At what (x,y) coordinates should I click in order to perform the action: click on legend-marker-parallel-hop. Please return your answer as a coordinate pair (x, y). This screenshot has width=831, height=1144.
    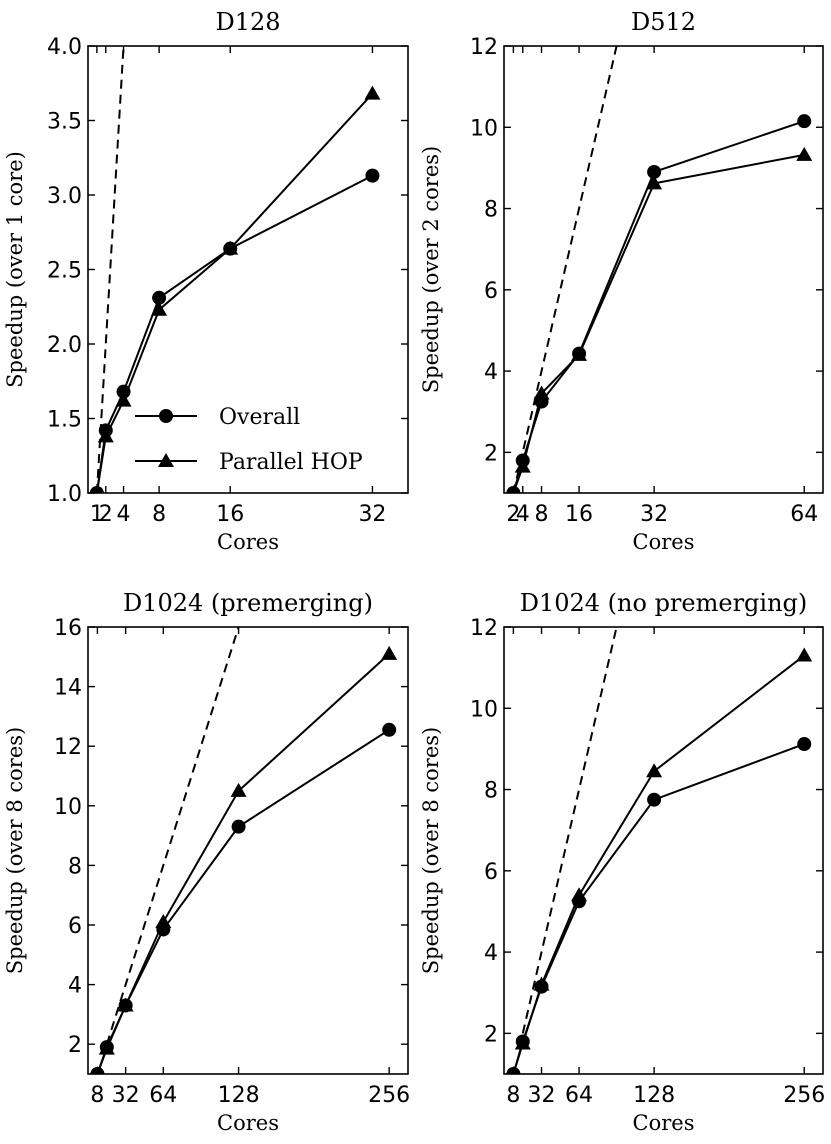
    Looking at the image, I should click on (166, 460).